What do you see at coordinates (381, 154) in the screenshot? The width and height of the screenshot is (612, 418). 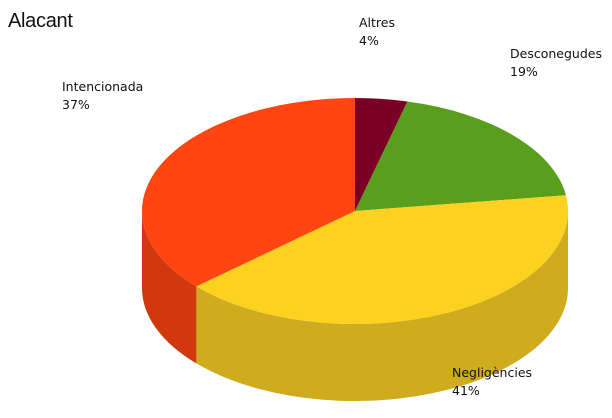 I see `pie-slice-altres` at bounding box center [381, 154].